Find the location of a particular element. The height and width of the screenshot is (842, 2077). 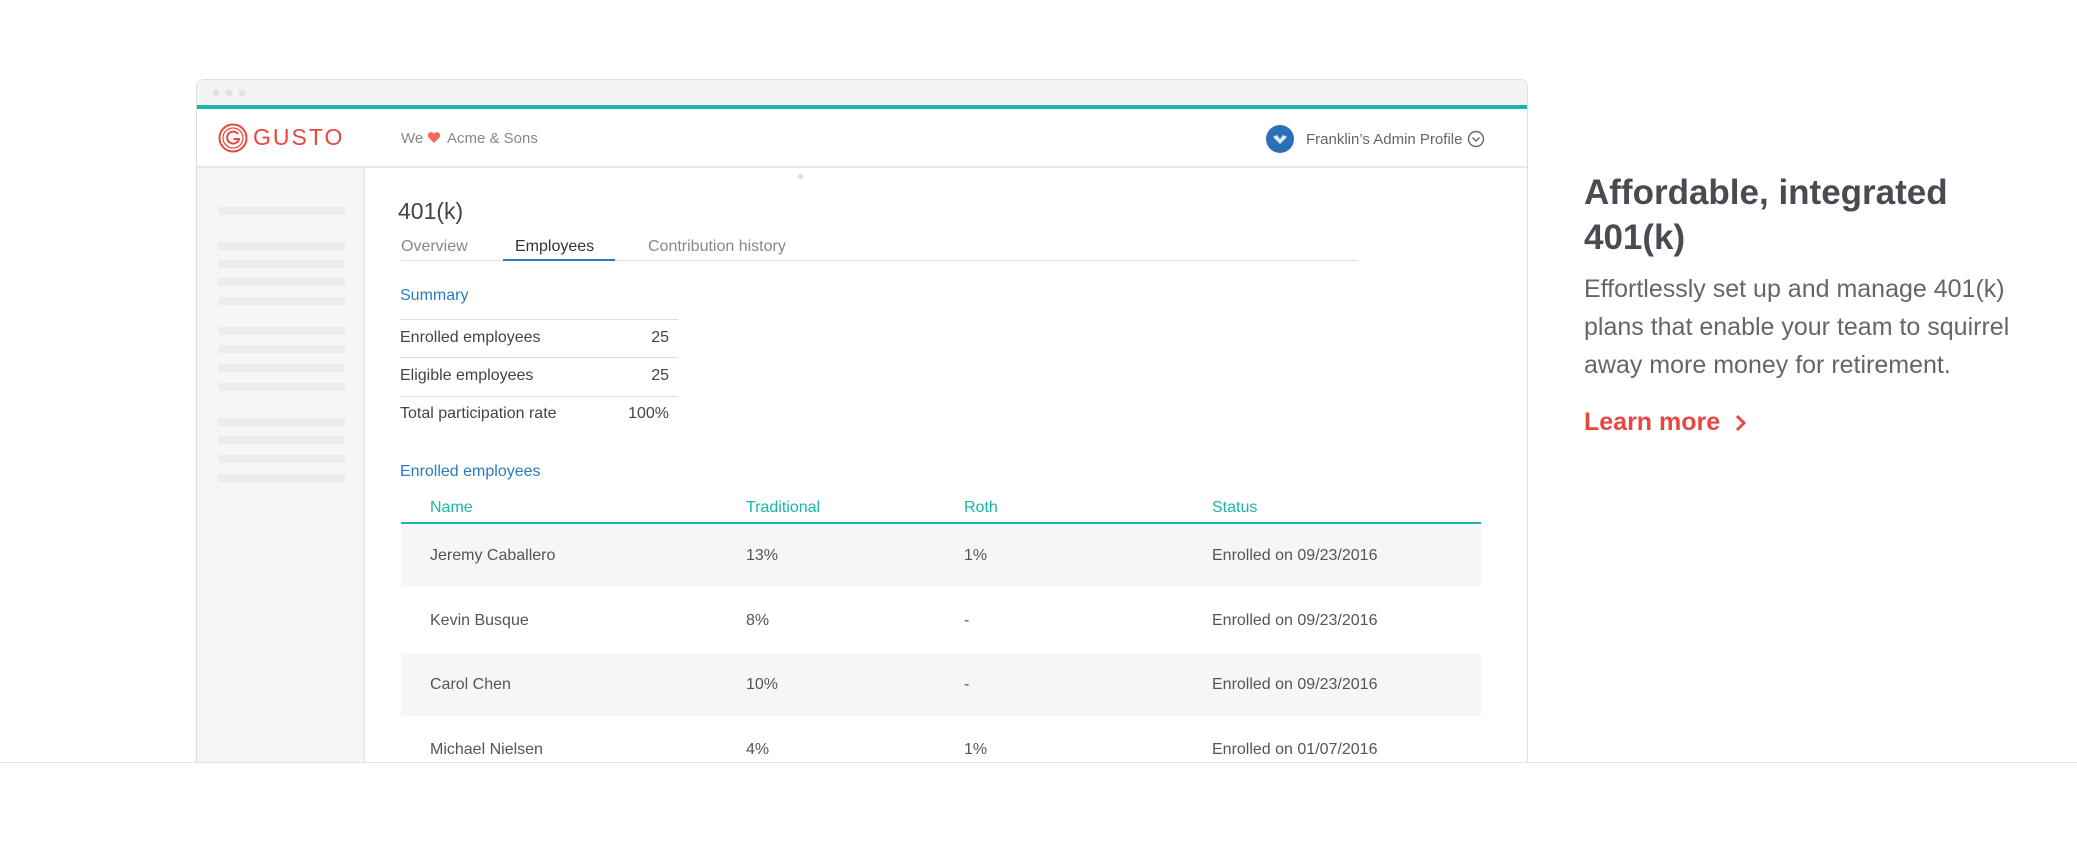

scroll-dot is located at coordinates (800, 176).